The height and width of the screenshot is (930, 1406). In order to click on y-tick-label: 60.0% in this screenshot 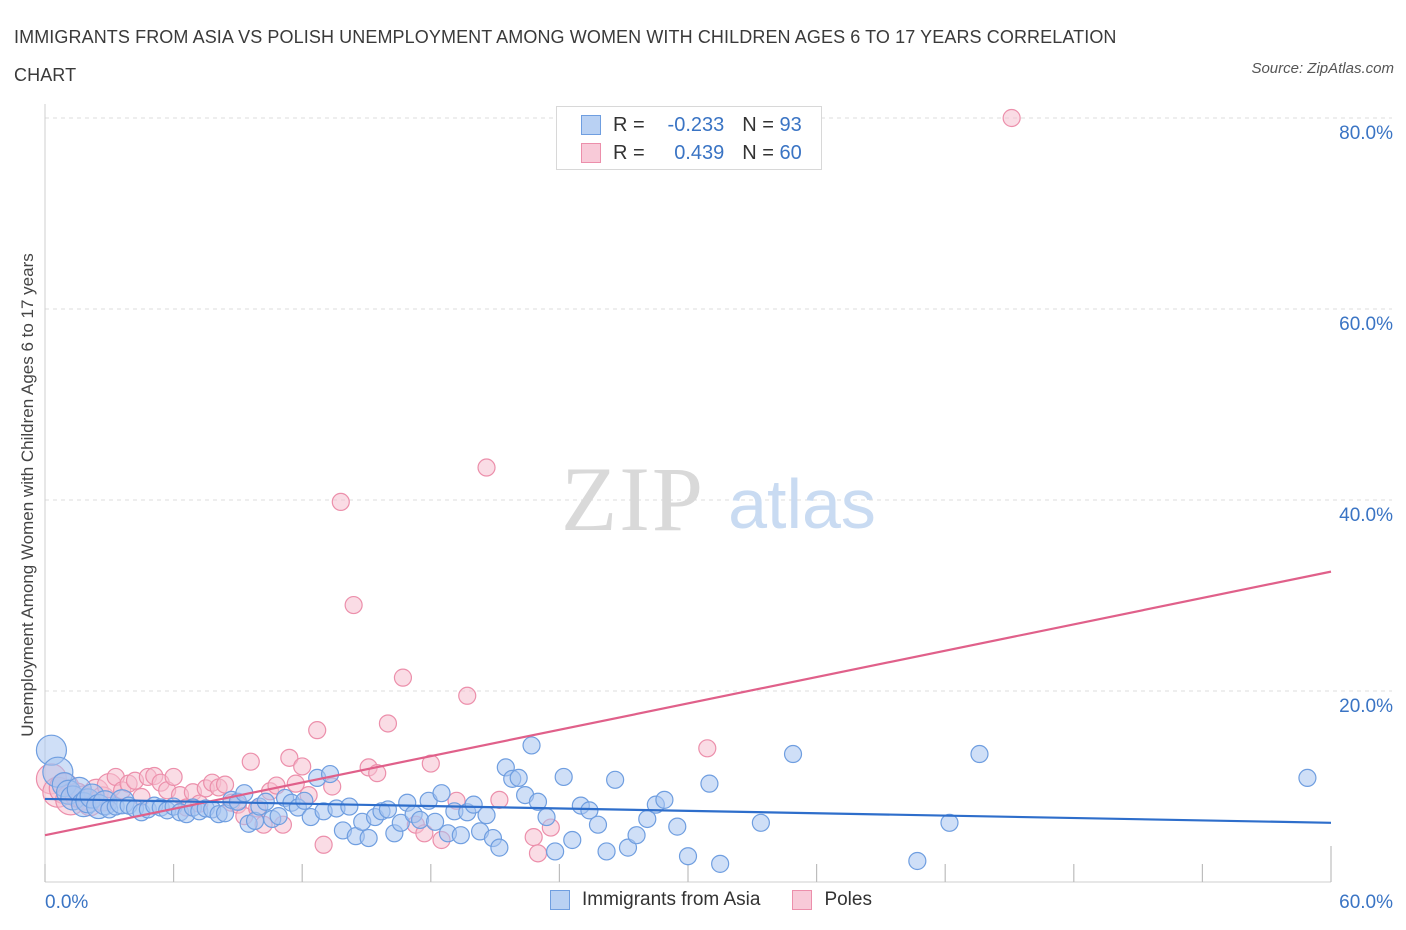, I will do `click(1366, 324)`.